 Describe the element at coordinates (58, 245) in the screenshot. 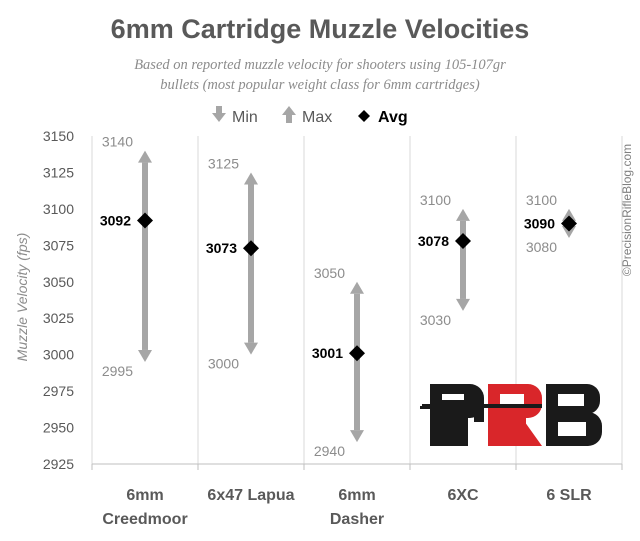

I see `y-tick-label: 3075` at that location.